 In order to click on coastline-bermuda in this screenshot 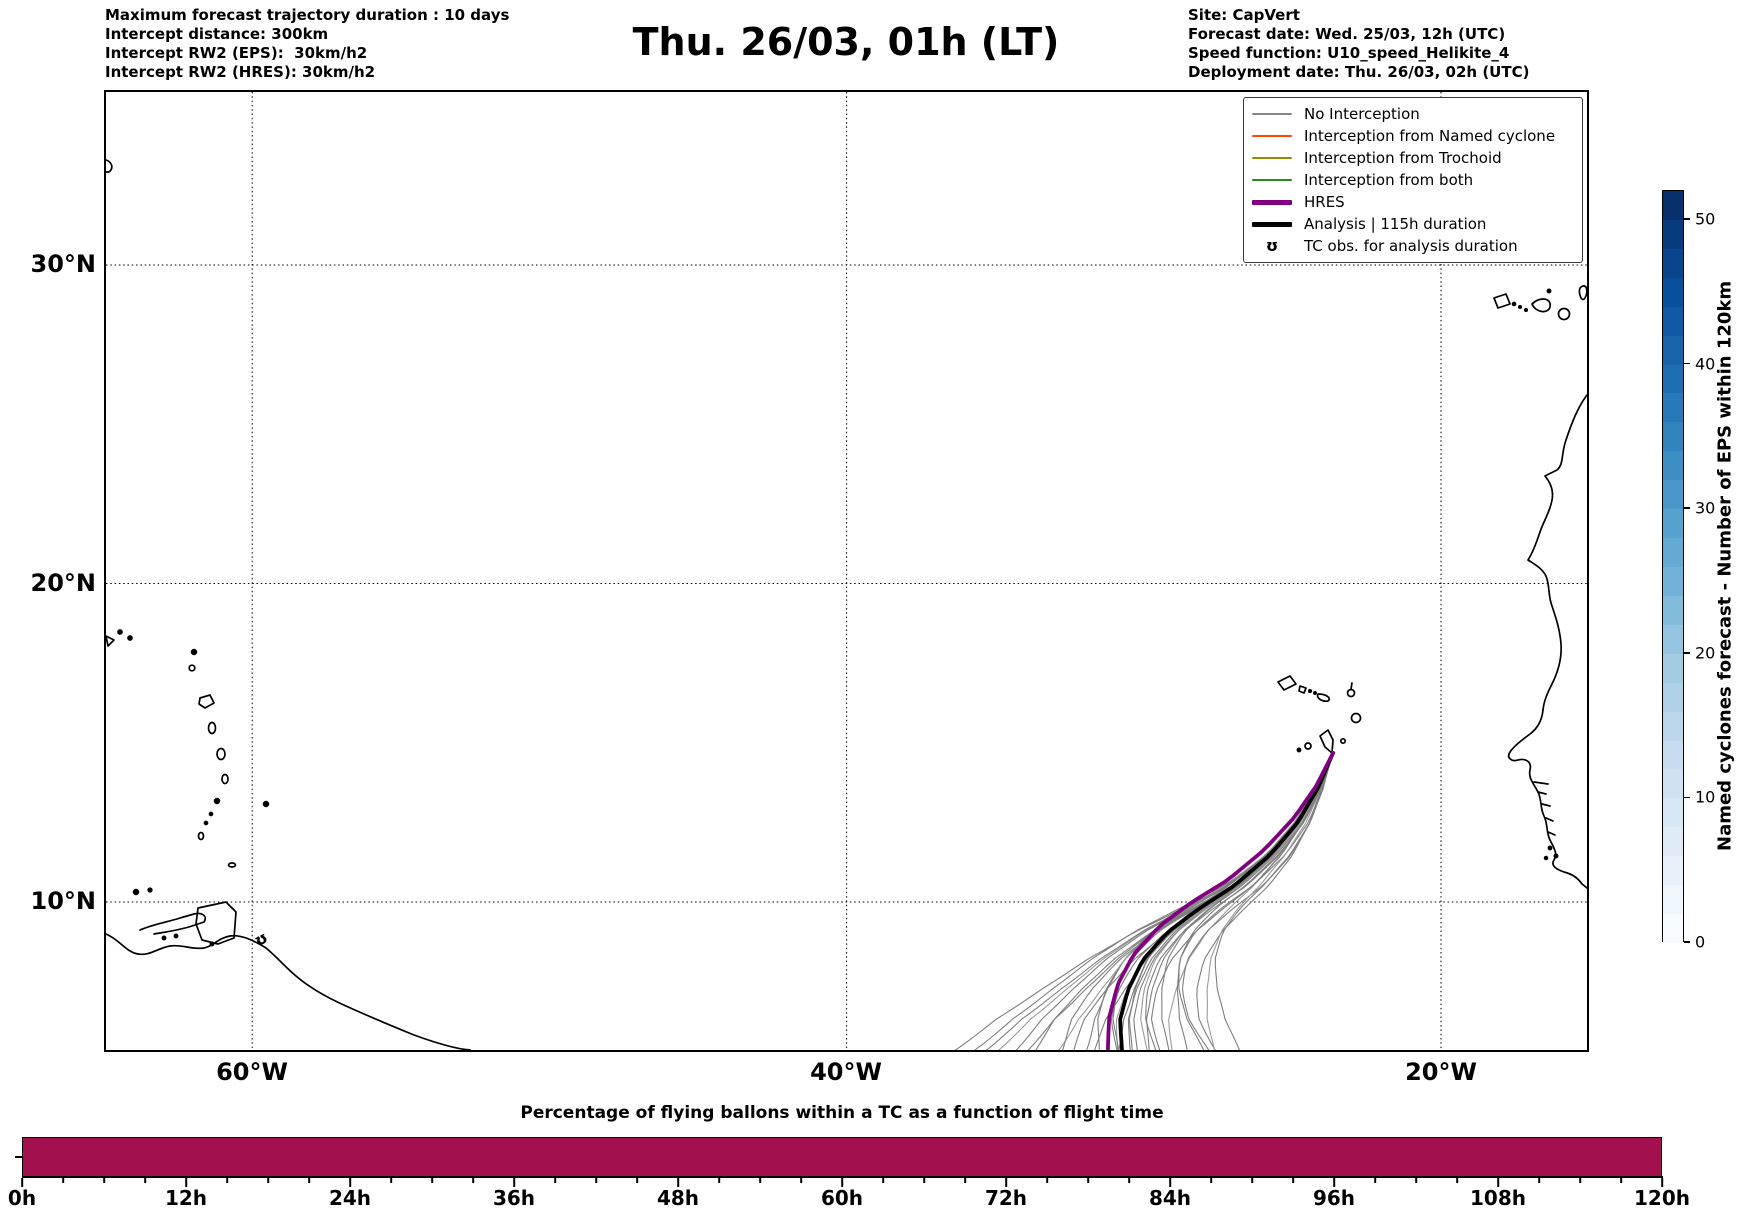, I will do `click(109, 166)`.